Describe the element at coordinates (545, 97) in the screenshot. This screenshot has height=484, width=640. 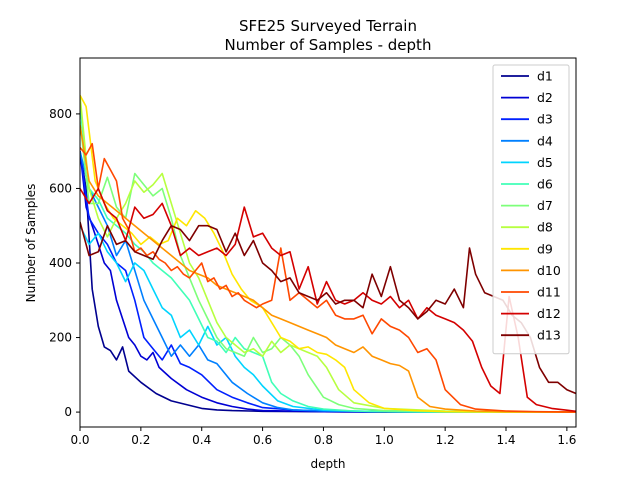
I see `legend-label-d2: d2` at that location.